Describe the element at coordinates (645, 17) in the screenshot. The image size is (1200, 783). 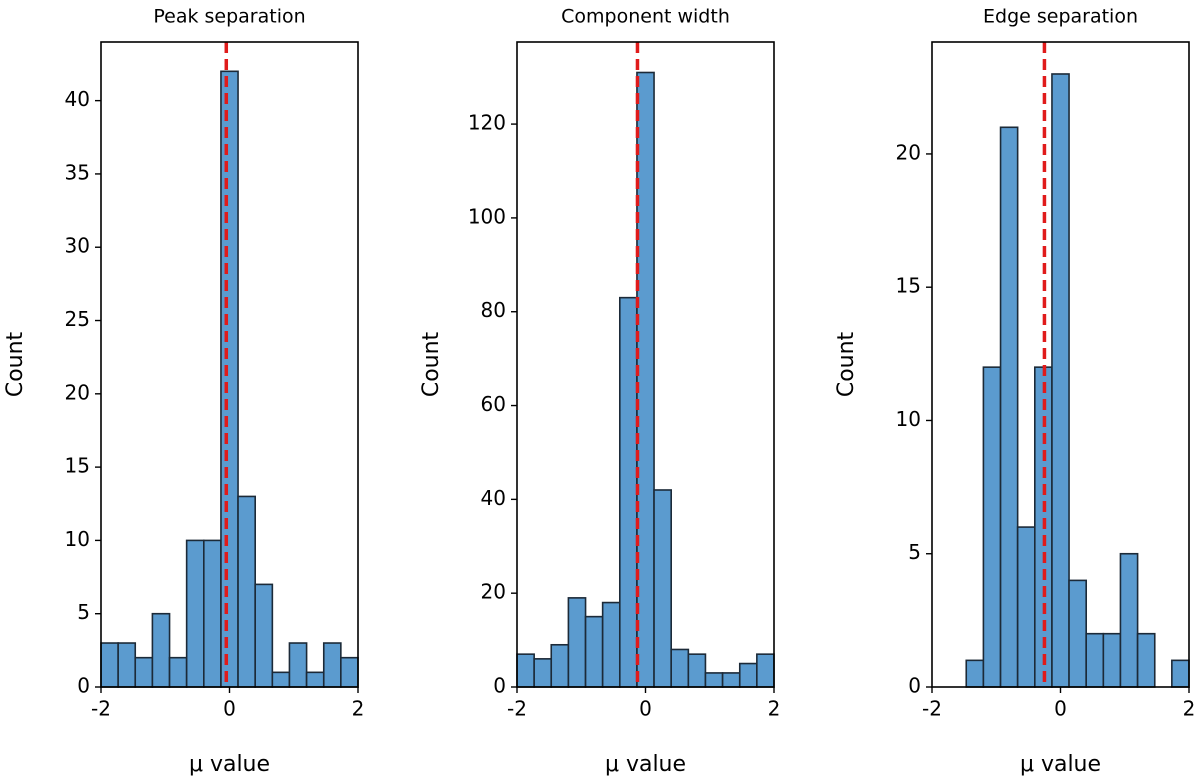
I see `chart-title: Component width` at that location.